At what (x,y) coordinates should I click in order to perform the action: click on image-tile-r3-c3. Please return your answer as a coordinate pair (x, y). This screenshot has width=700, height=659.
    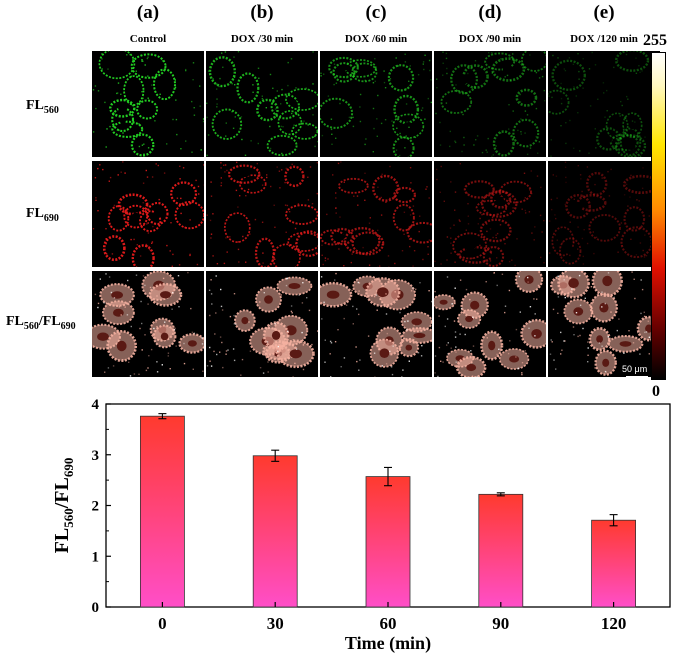
    Looking at the image, I should click on (376, 324).